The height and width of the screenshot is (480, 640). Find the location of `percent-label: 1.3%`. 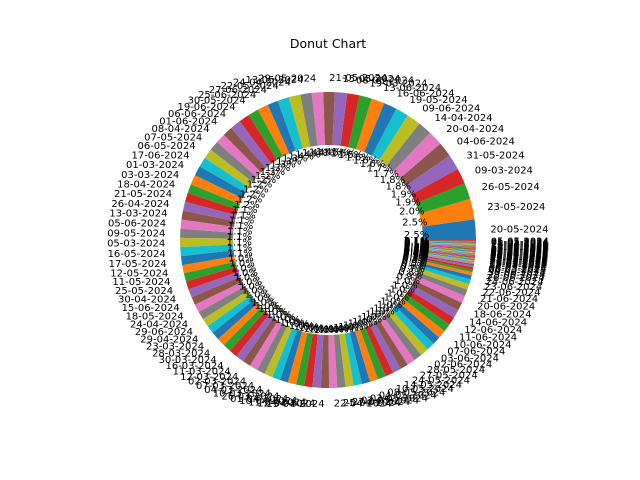

percent-label: 1.3% is located at coordinates (288, 161).